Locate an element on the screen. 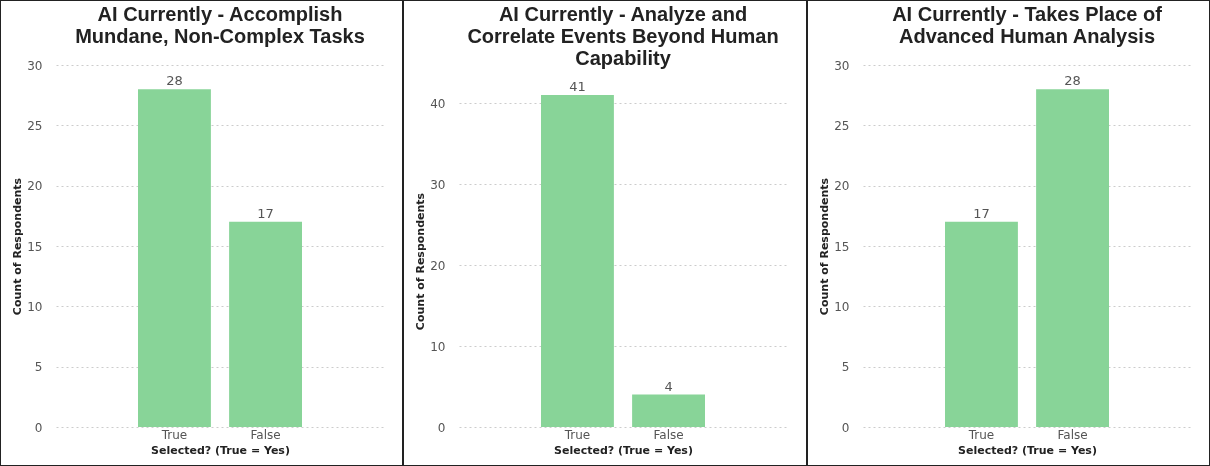 Image resolution: width=1210 pixels, height=466 pixels. chart-title: AI Currently - Accomplish Mundane, Non-Complex Tasks is located at coordinates (220, 25).